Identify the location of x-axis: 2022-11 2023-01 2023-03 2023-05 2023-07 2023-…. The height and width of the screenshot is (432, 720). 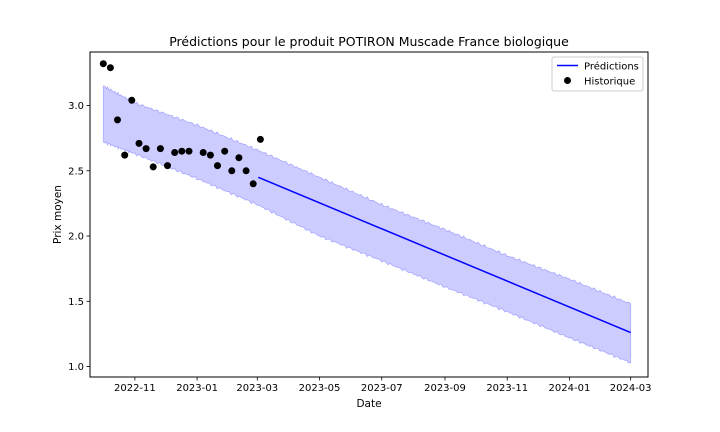
(383, 385).